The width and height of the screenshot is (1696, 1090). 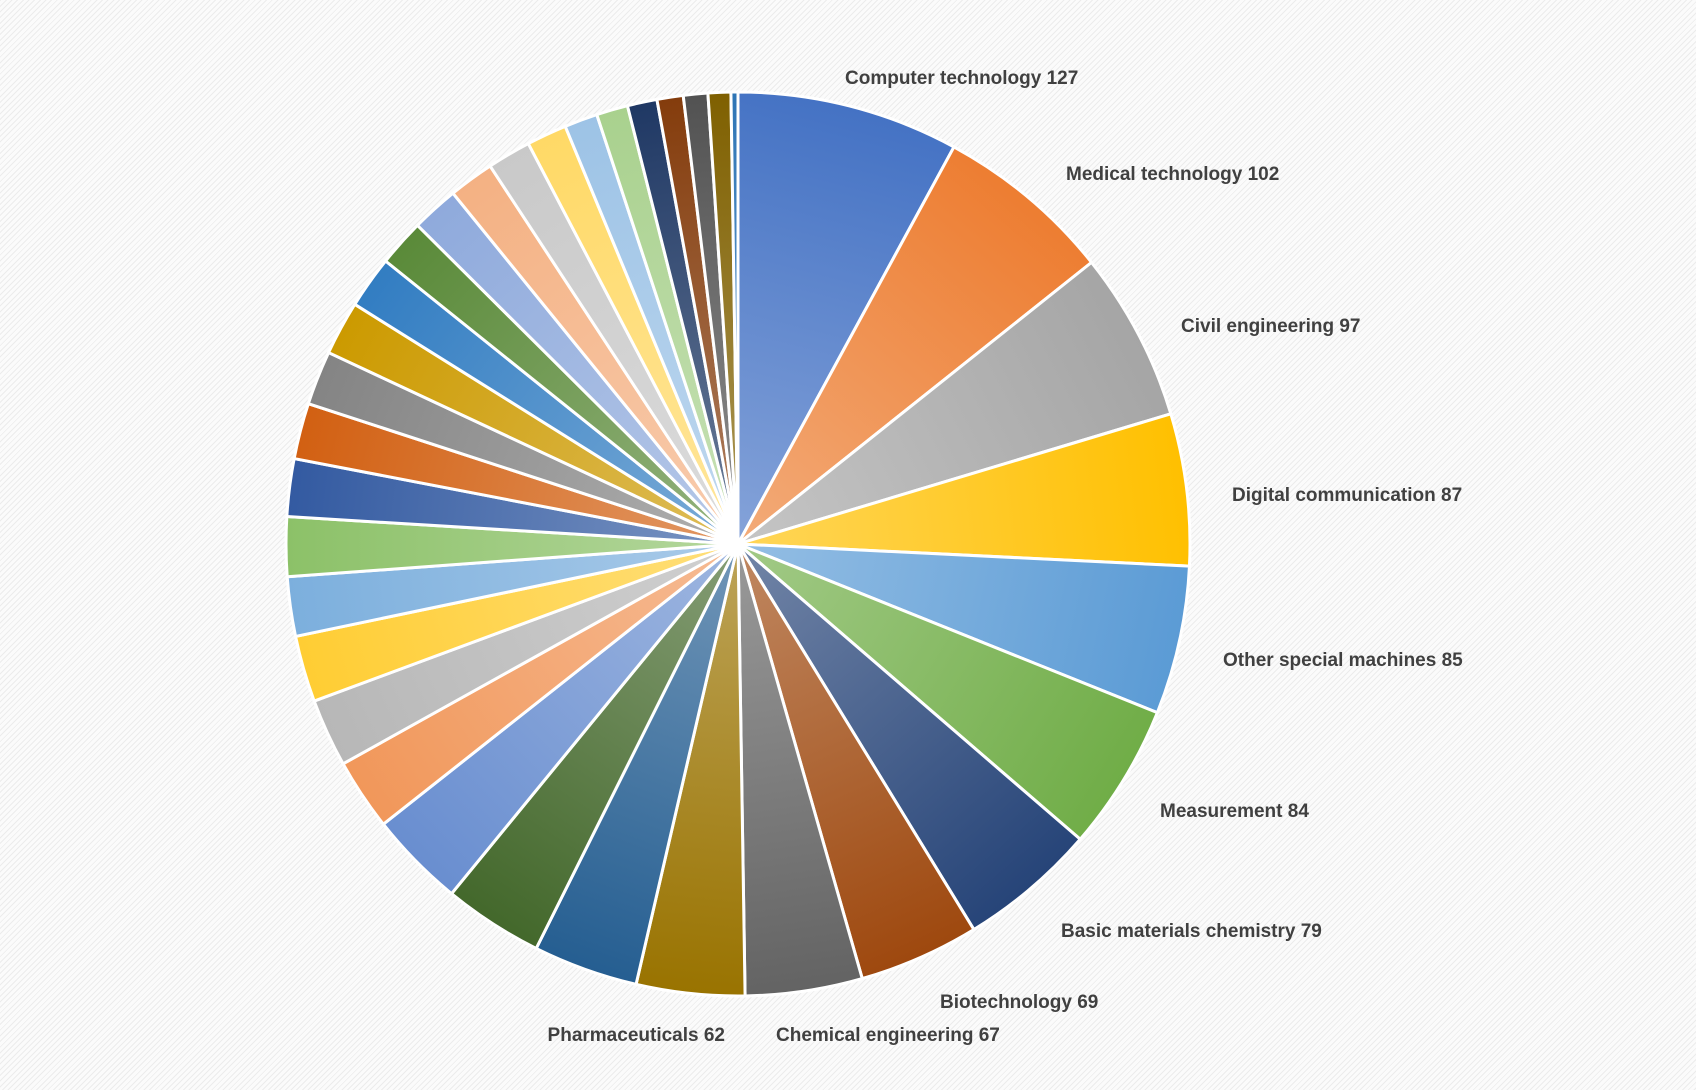 I want to click on pie-slice-civil-engineering, so click(x=954, y=403).